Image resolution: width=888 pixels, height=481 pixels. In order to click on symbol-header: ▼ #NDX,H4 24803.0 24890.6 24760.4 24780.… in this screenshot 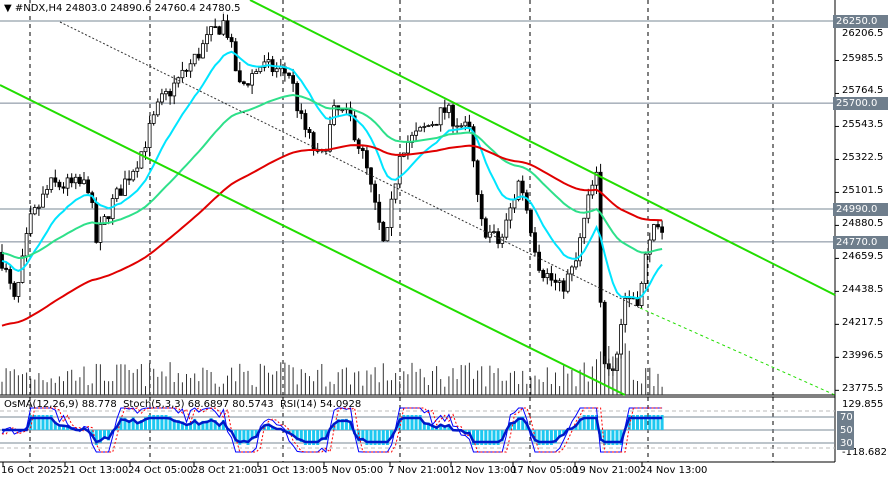, I will do `click(122, 8)`.